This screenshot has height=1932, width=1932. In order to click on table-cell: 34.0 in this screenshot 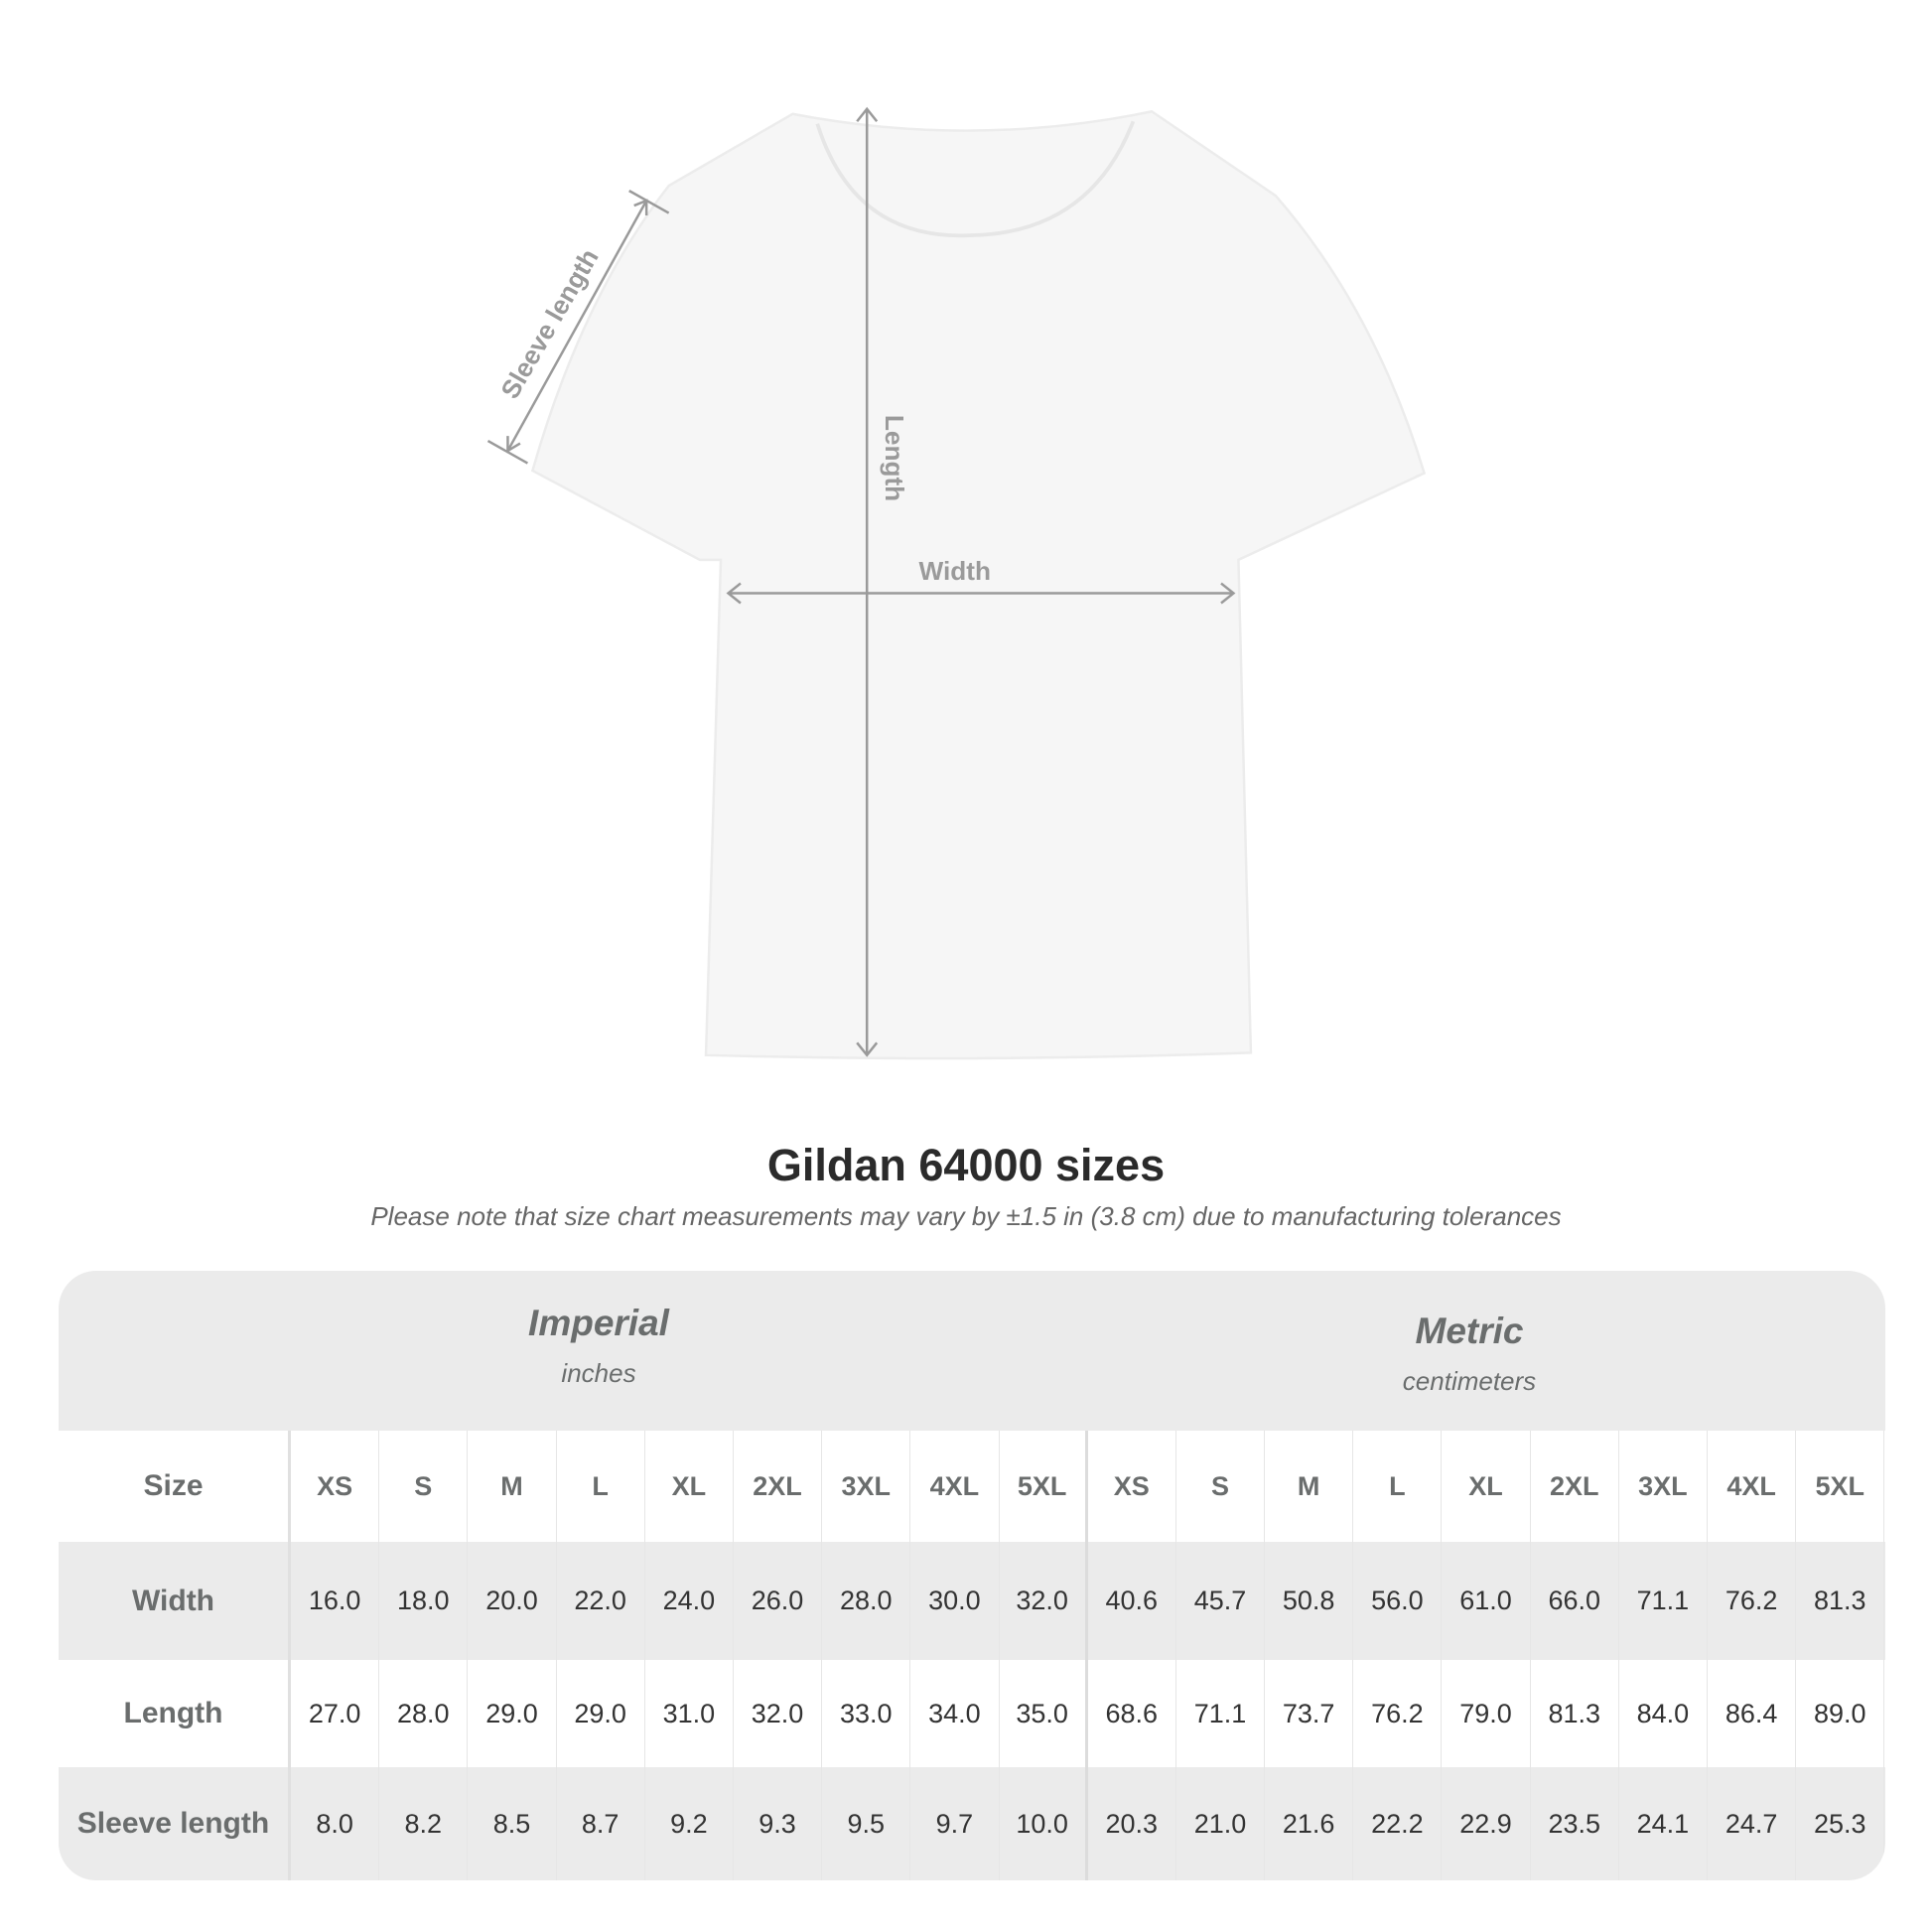, I will do `click(955, 1714)`.